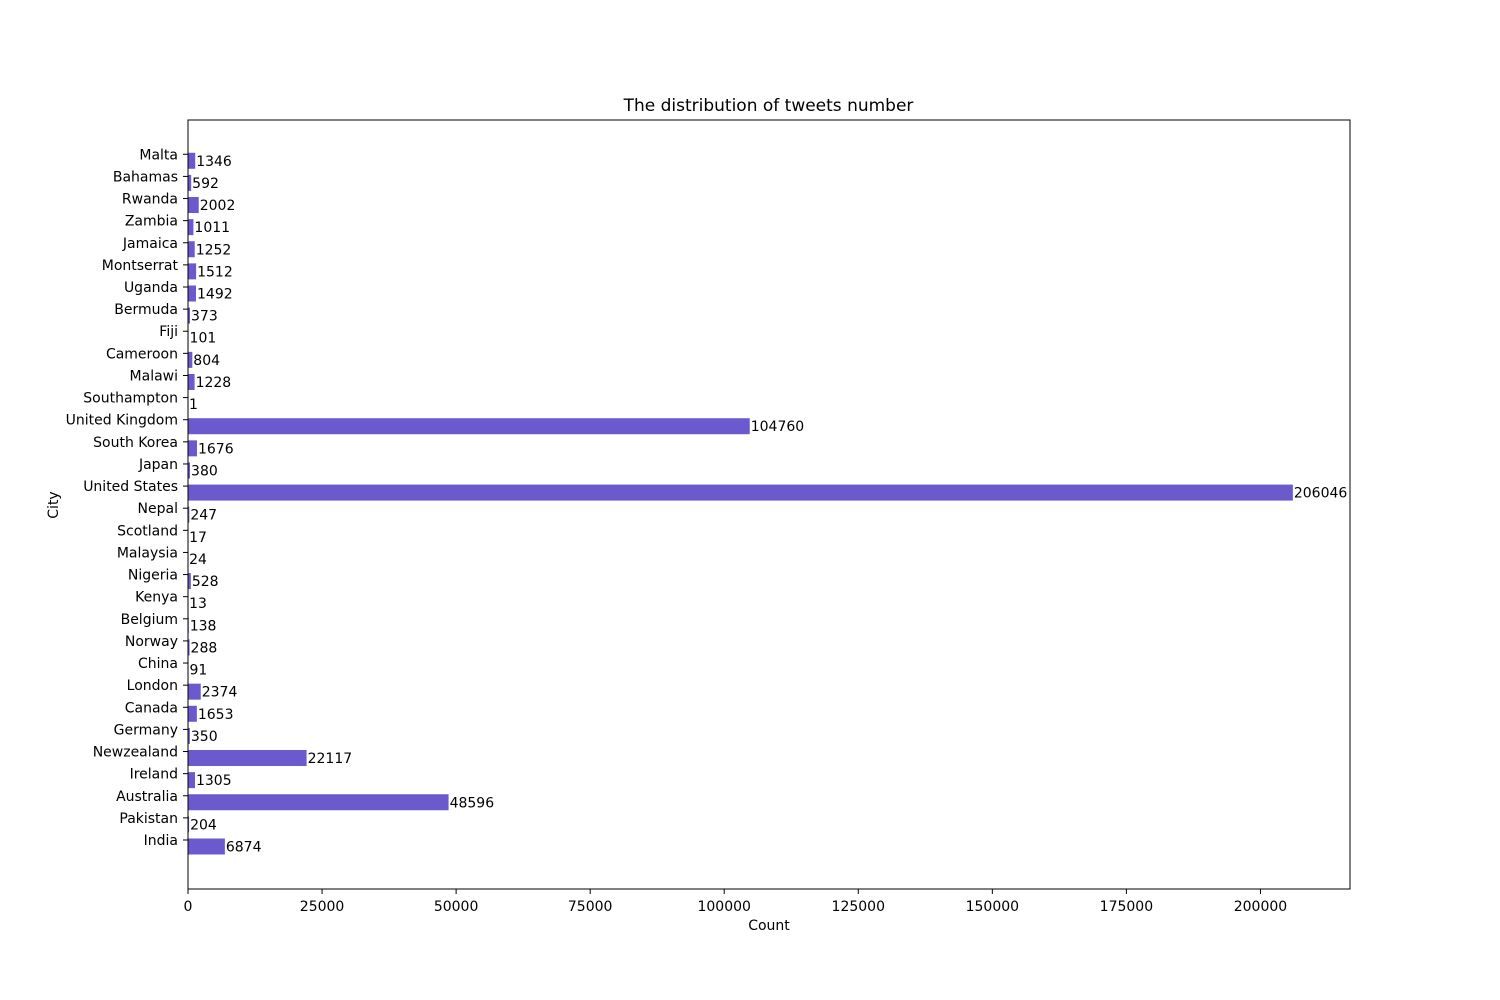 This screenshot has width=1500, height=1000. I want to click on bar-value-label: 288, so click(204, 648).